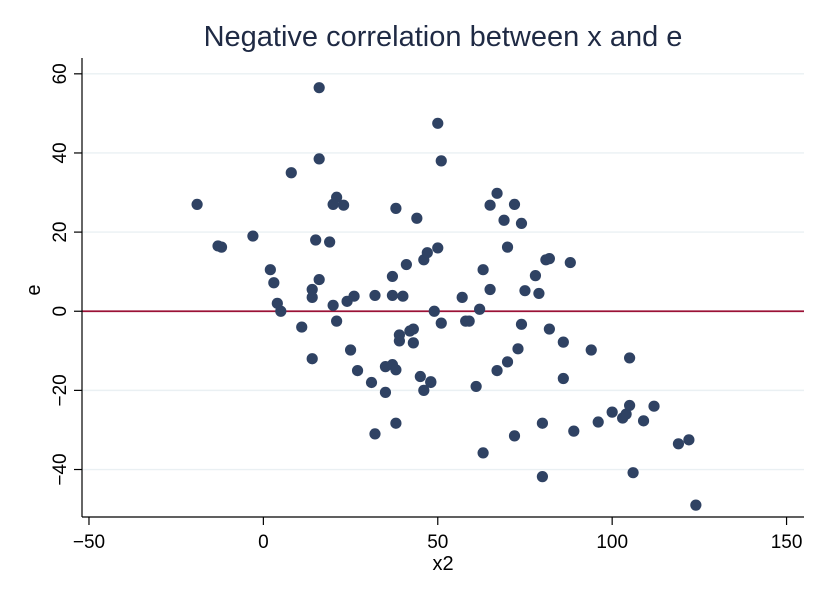 The height and width of the screenshot is (600, 825). Describe the element at coordinates (443, 37) in the screenshot. I see `chart-title: Negative correlation between x and e` at that location.